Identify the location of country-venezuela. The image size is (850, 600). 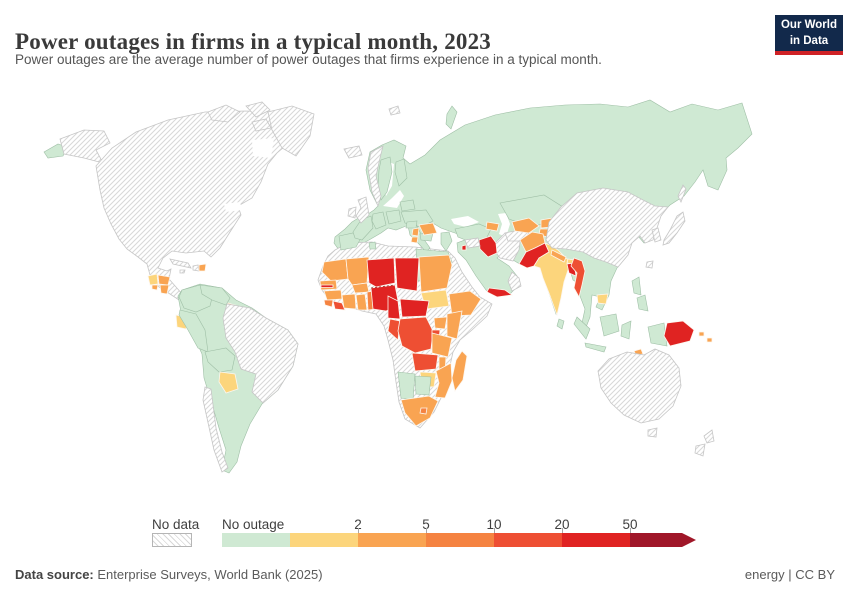
(215, 295).